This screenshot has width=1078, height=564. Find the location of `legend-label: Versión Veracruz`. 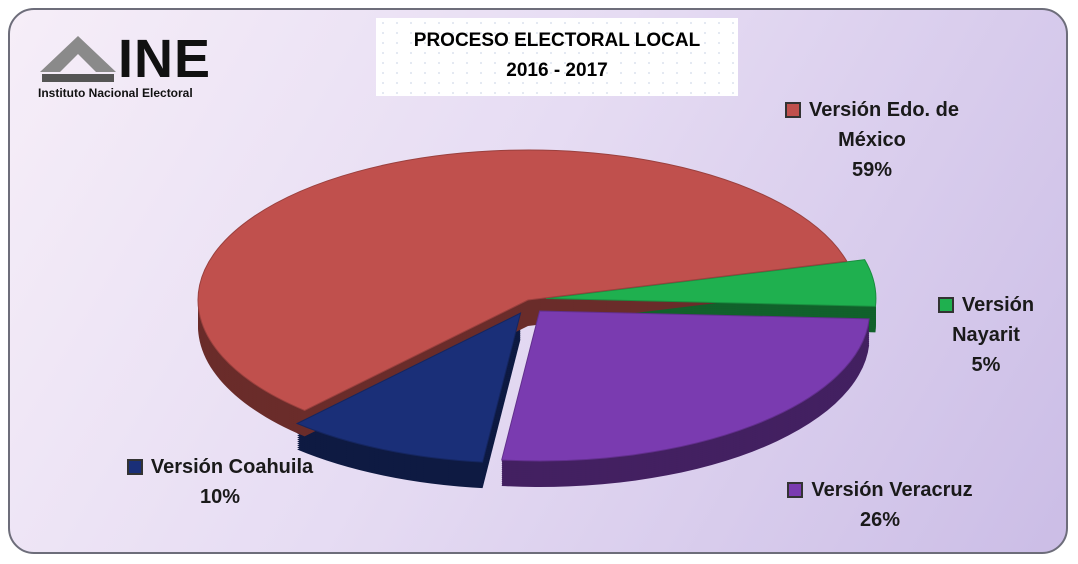

legend-label: Versión Veracruz is located at coordinates (880, 490).